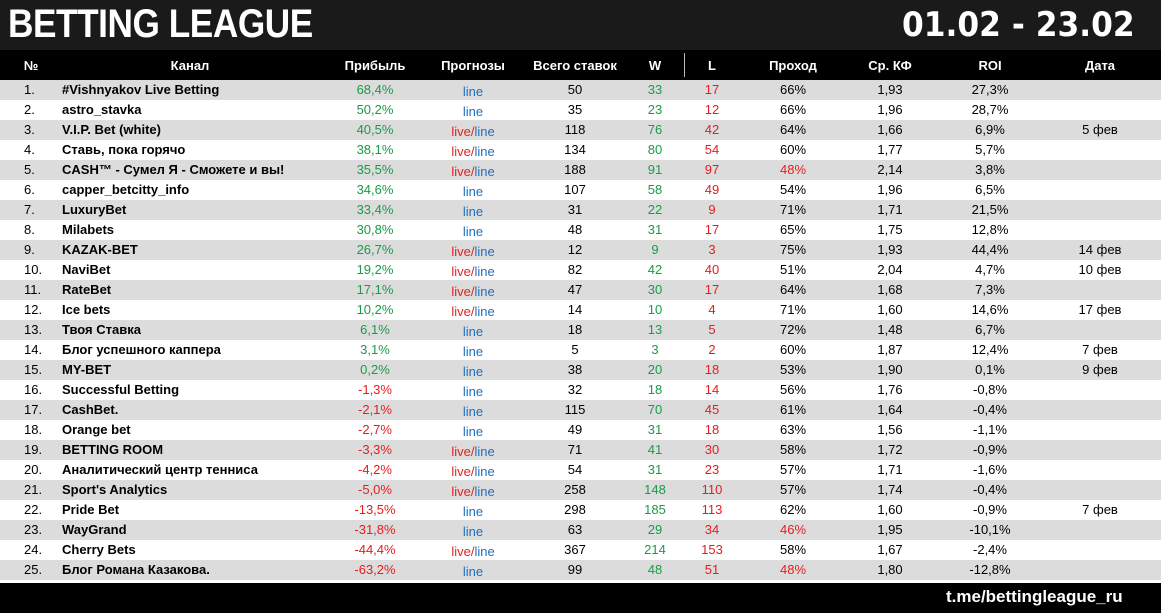  Describe the element at coordinates (121, 389) in the screenshot. I see `cell-name: Successful Betting` at that location.